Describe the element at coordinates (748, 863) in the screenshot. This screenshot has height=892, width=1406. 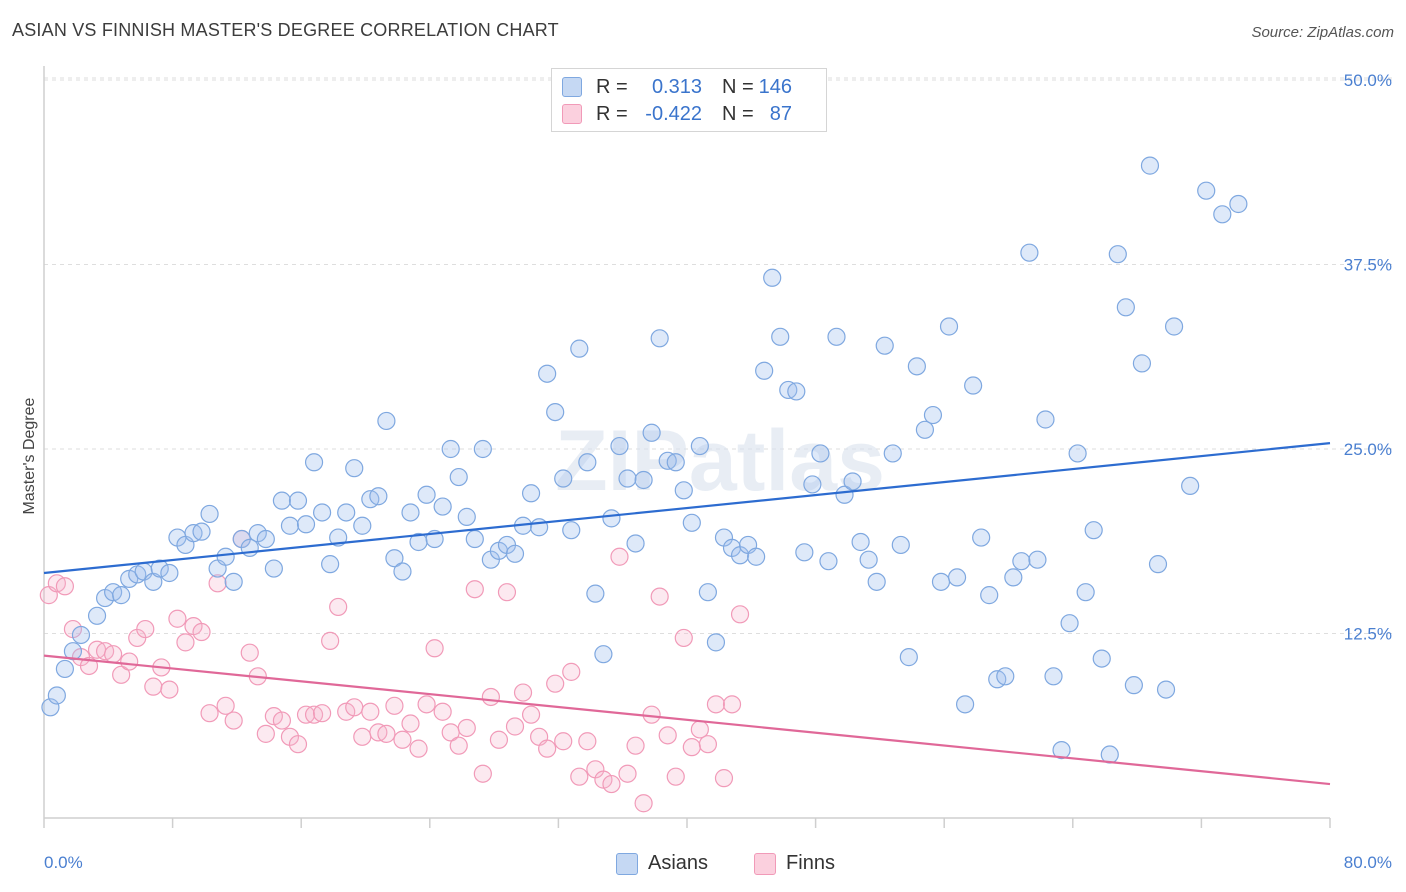
I see `series-legend: Asians Finns` at that location.